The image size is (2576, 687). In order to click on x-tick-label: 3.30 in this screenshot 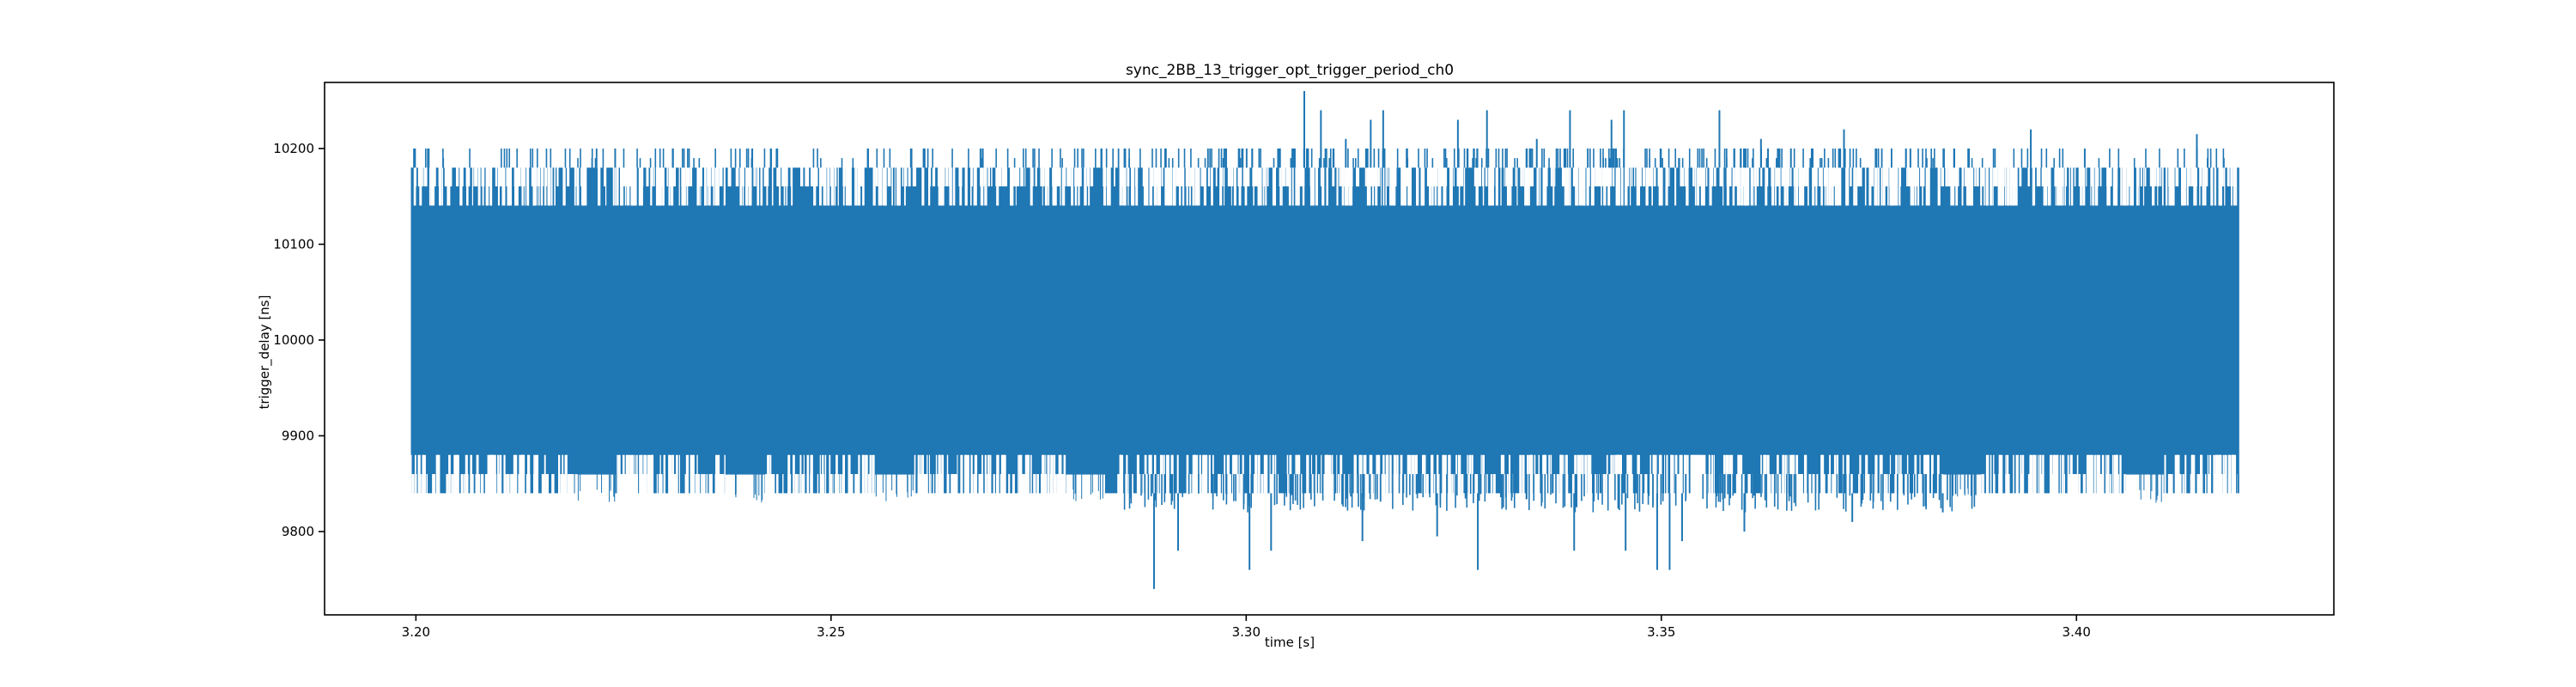, I will do `click(1246, 632)`.